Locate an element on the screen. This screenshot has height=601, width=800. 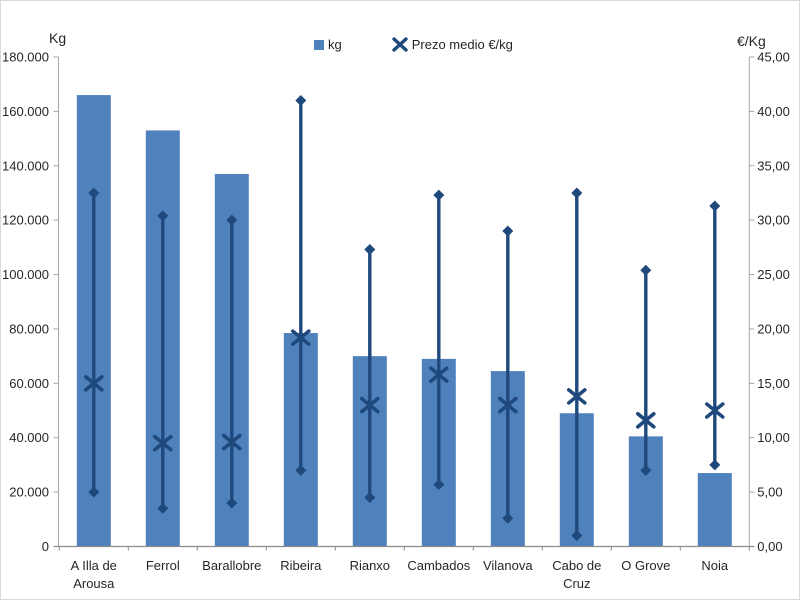
category-label: Ferrol is located at coordinates (163, 565).